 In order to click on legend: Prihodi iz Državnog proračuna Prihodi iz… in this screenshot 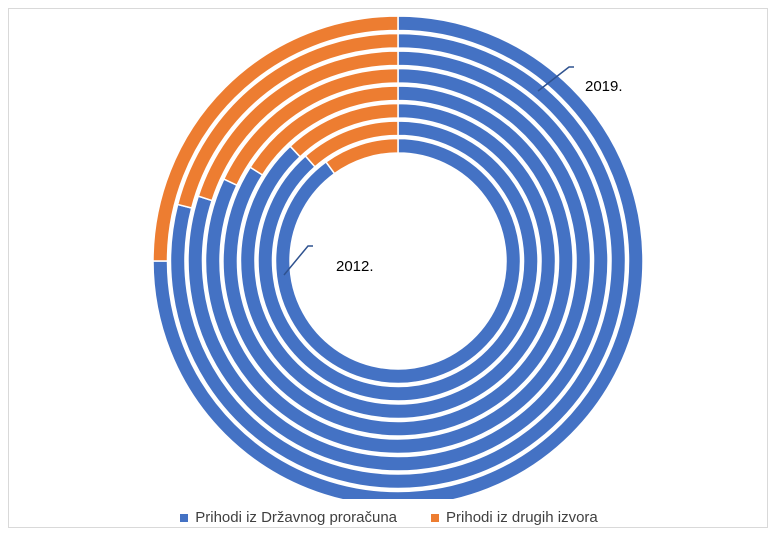, I will do `click(389, 517)`.